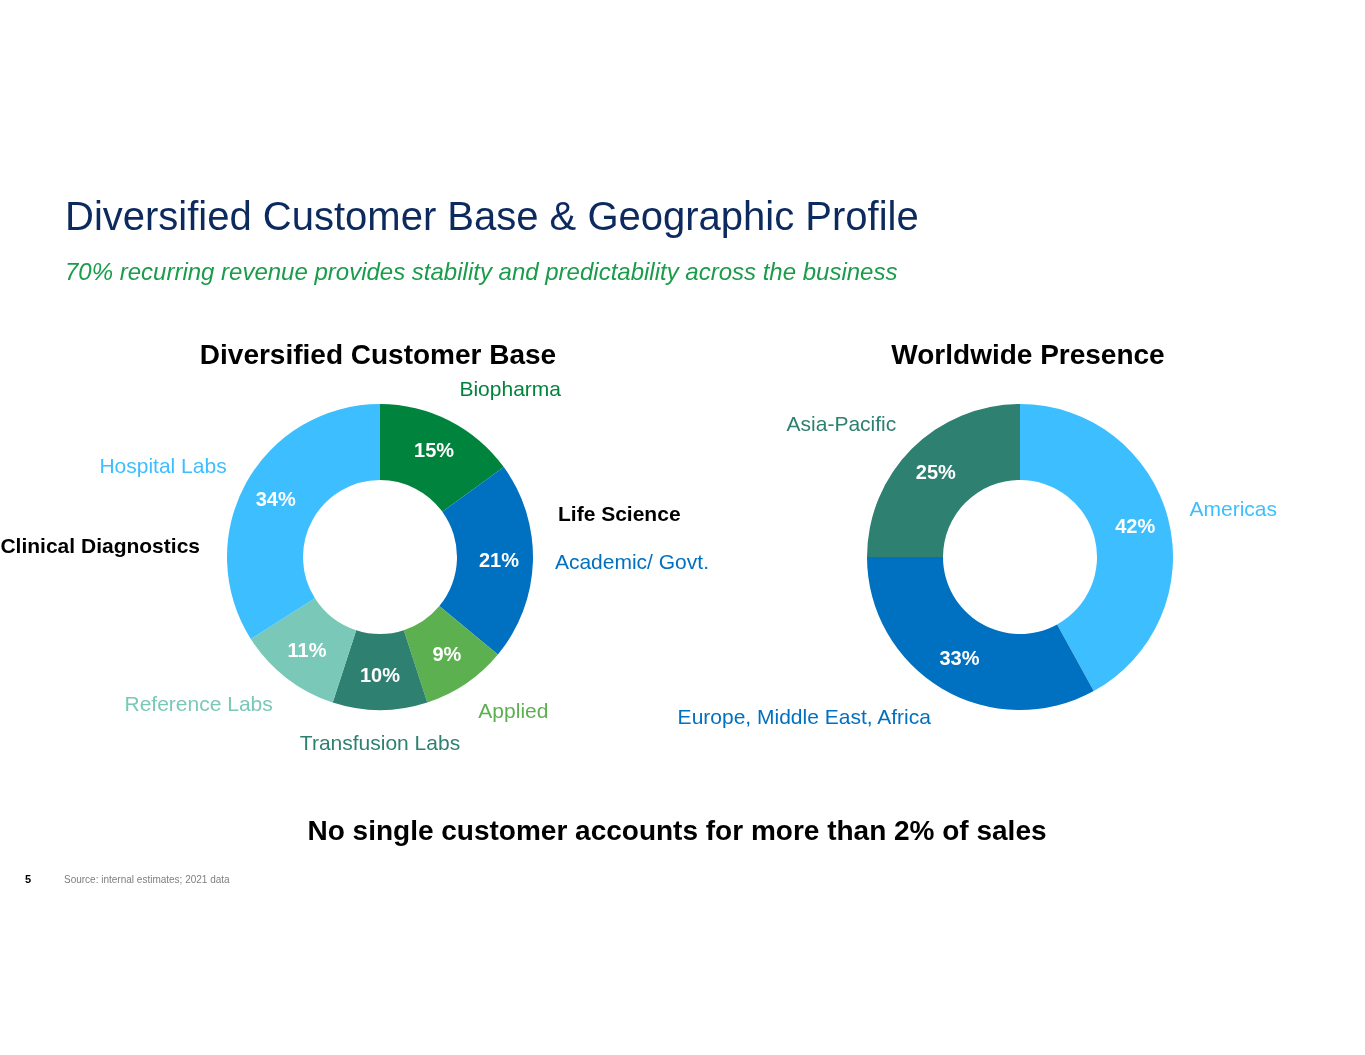 The image size is (1365, 1055). Describe the element at coordinates (275, 498) in the screenshot. I see `data-label: 34%` at that location.